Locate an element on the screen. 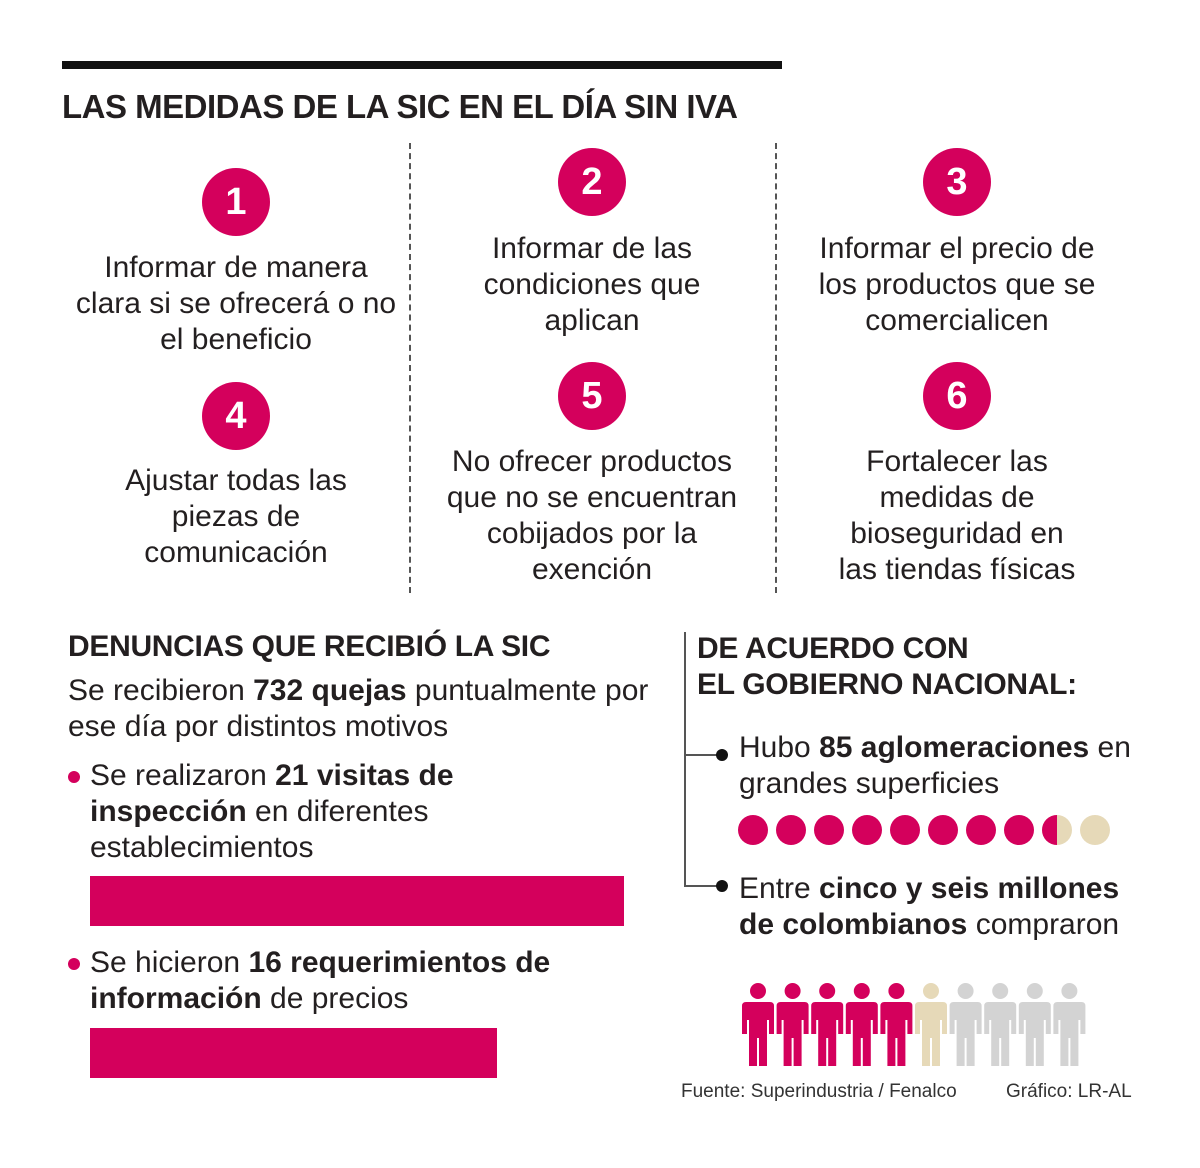 The image size is (1200, 1168). inspections-bar is located at coordinates (357, 901).